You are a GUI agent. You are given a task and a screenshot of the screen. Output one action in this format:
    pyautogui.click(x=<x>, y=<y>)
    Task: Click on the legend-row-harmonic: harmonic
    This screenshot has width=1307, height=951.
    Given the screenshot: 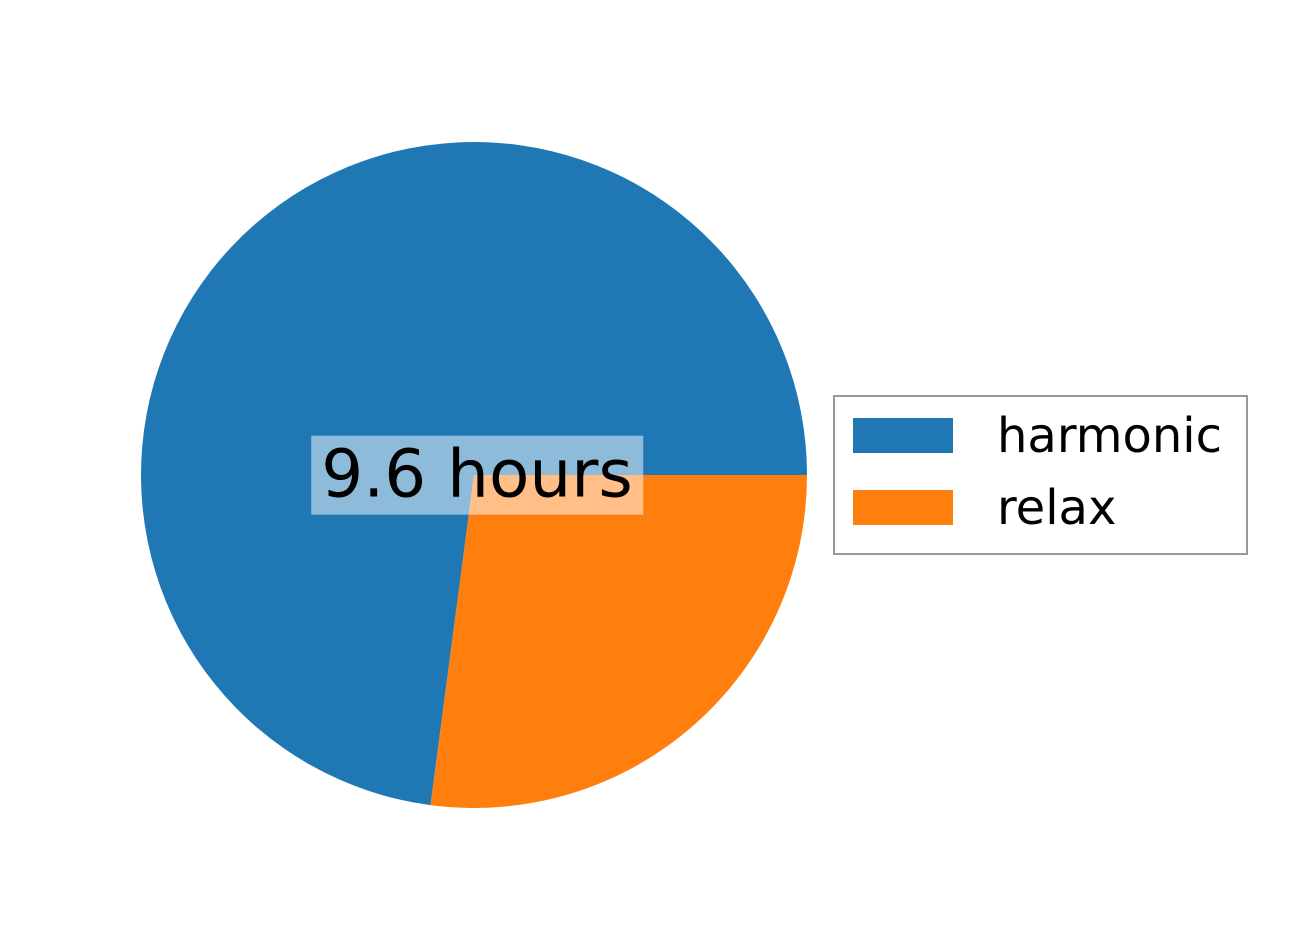 What is the action you would take?
    pyautogui.click(x=1049, y=436)
    